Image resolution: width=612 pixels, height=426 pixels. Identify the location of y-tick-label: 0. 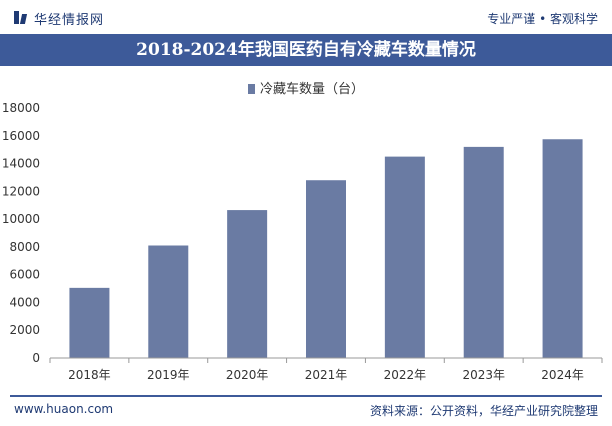
(36, 358).